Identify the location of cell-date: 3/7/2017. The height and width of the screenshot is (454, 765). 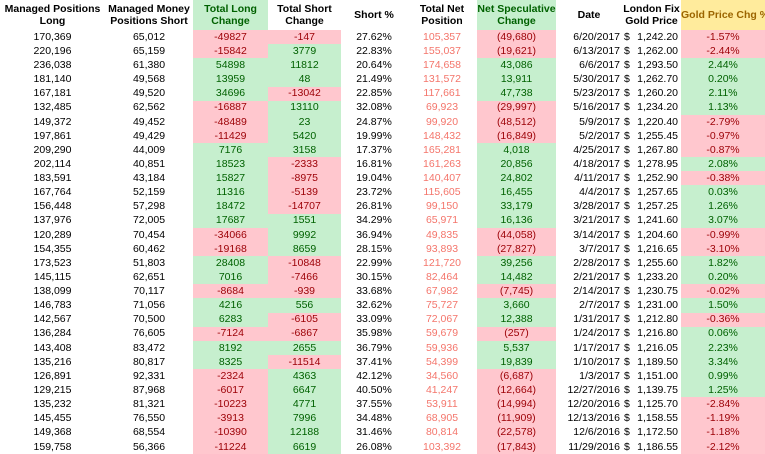
(589, 248).